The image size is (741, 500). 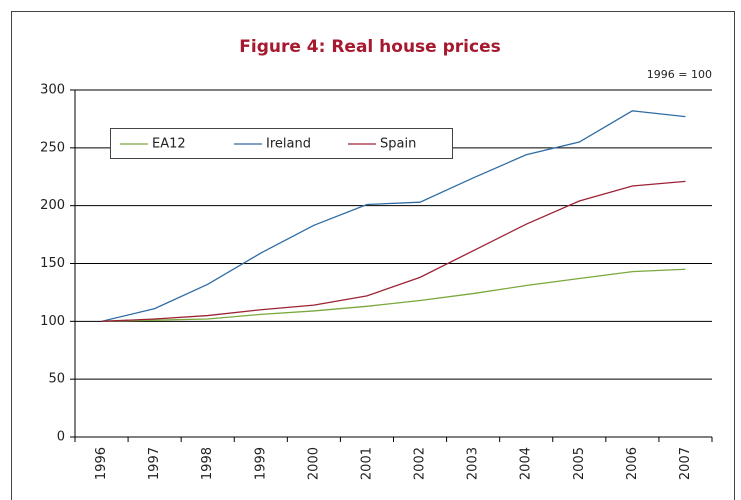 I want to click on x-tick-label: 2005, so click(x=579, y=463).